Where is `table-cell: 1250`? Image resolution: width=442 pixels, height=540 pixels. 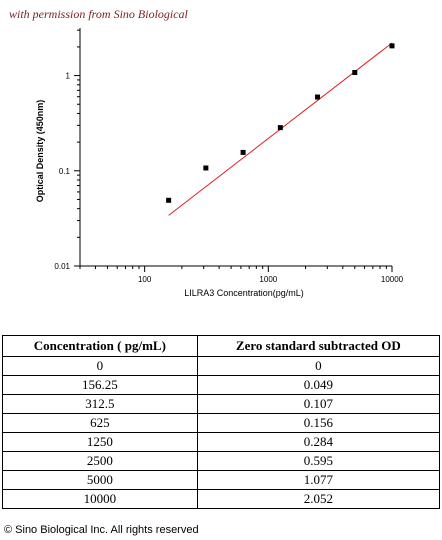 table-cell: 1250 is located at coordinates (100, 442).